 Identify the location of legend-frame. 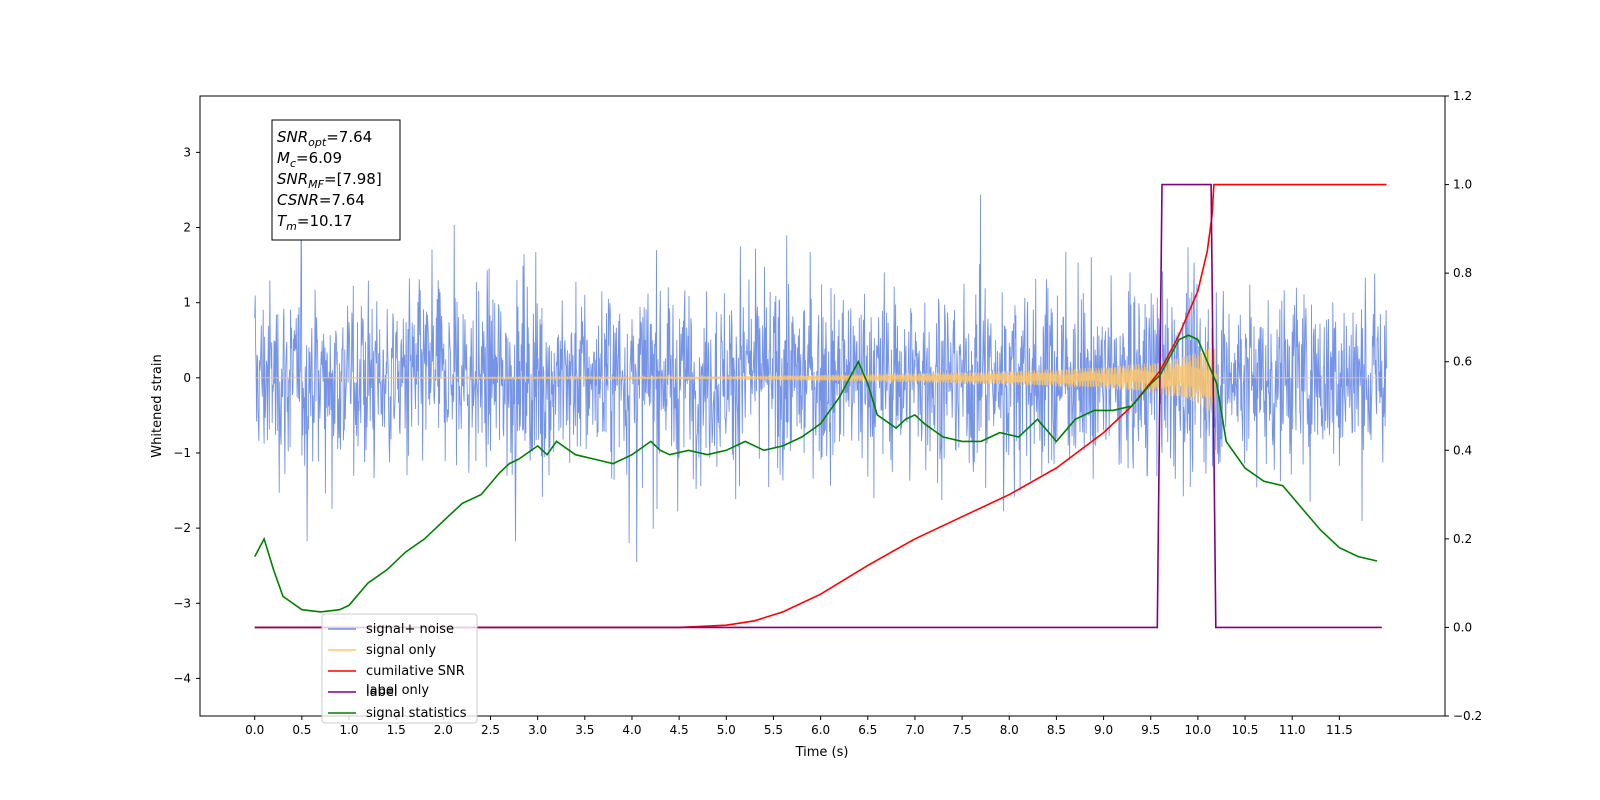
(399, 668).